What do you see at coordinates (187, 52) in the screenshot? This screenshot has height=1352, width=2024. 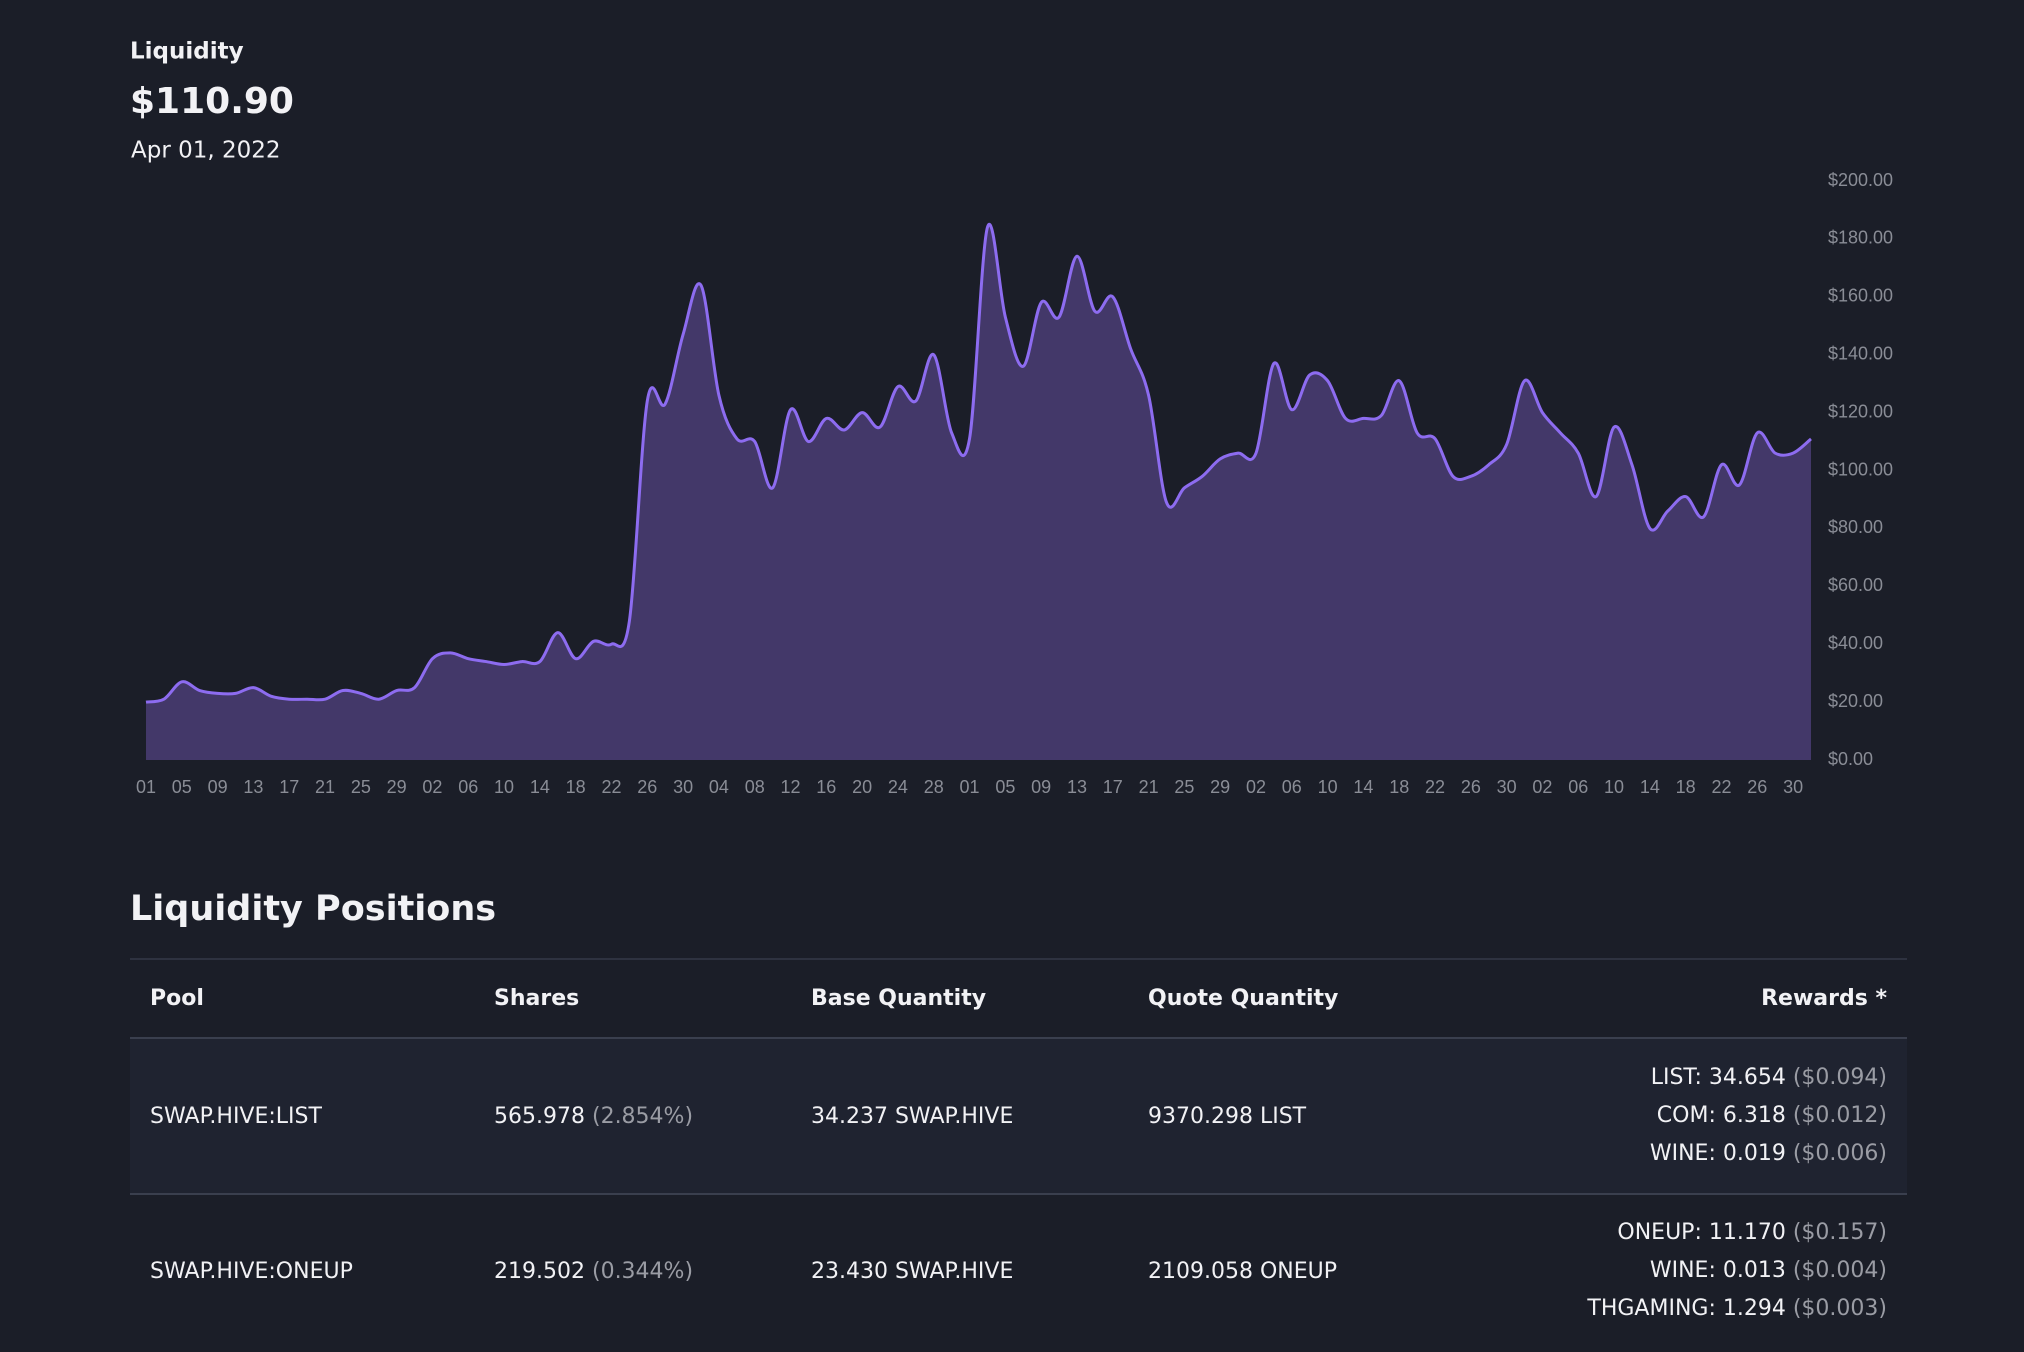 I see `header-label: Liquidity` at bounding box center [187, 52].